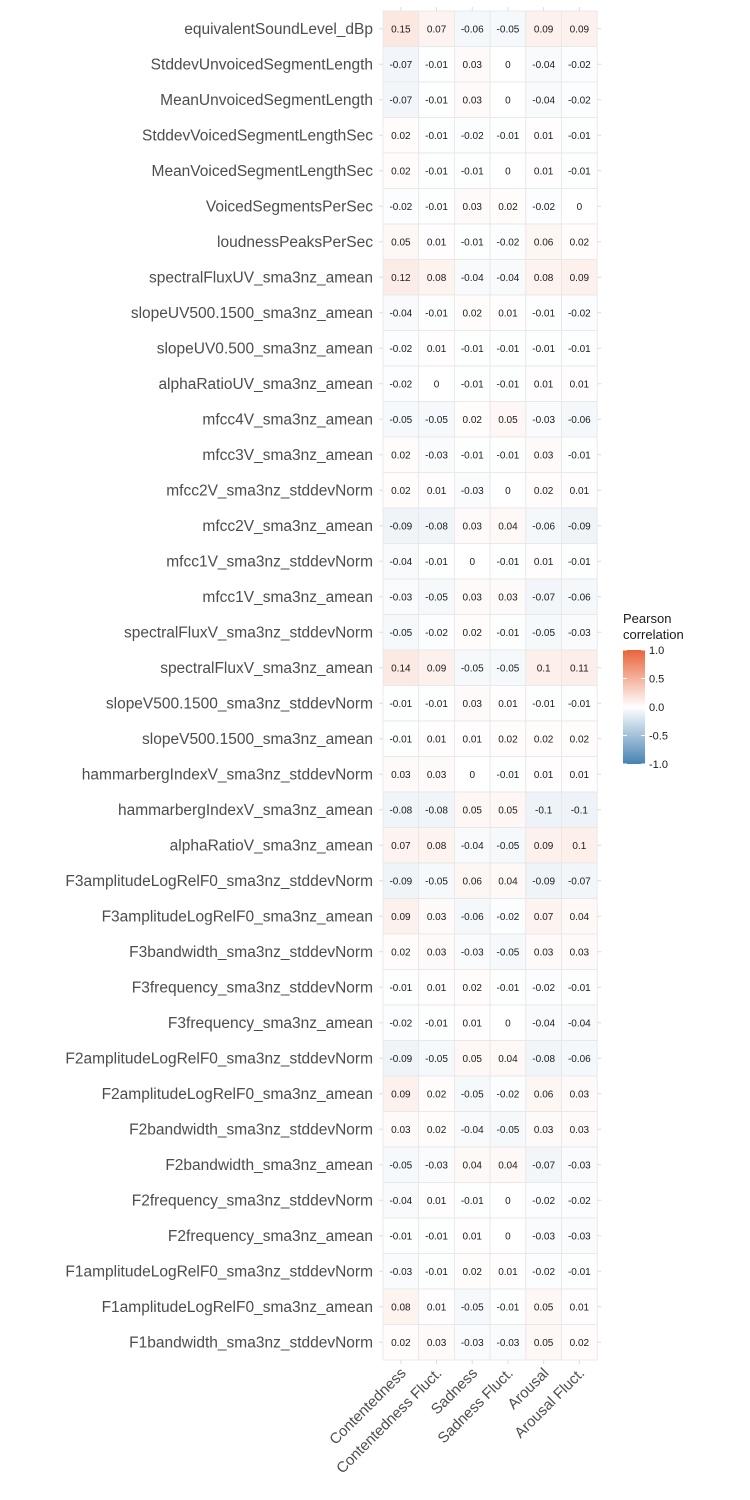  I want to click on cell-value-label: 0.08, so click(437, 846).